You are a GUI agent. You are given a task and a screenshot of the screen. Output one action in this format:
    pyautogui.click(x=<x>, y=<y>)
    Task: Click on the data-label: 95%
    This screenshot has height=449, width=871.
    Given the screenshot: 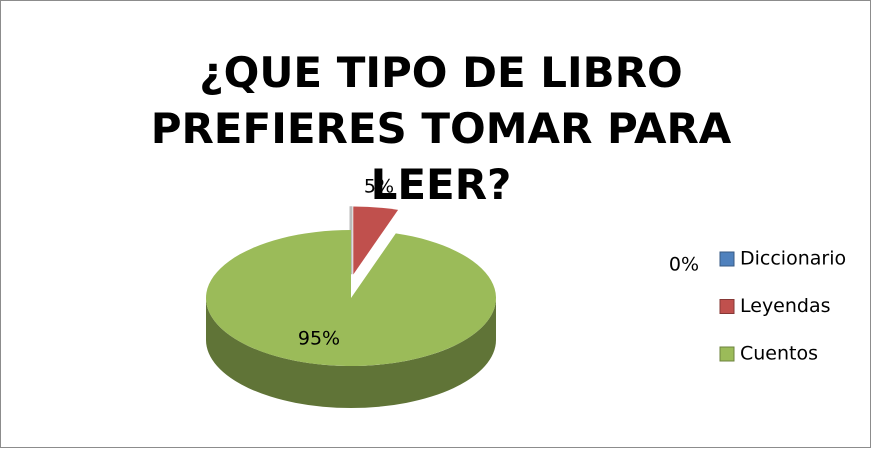 What is the action you would take?
    pyautogui.click(x=319, y=339)
    